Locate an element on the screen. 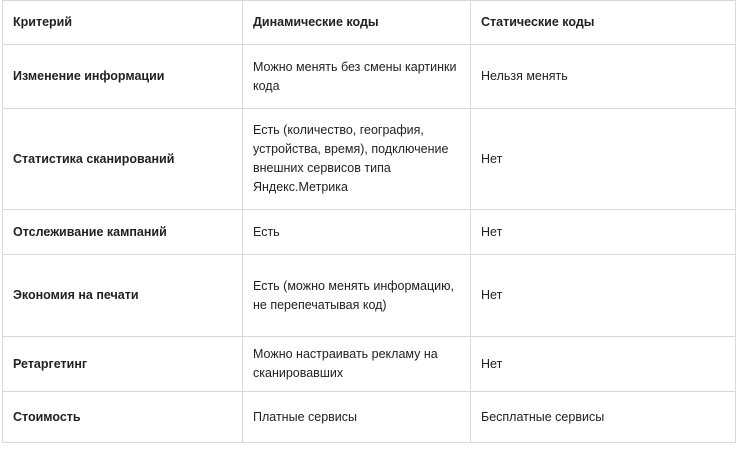  criterion-cell: Экономия на печати is located at coordinates (122, 295).